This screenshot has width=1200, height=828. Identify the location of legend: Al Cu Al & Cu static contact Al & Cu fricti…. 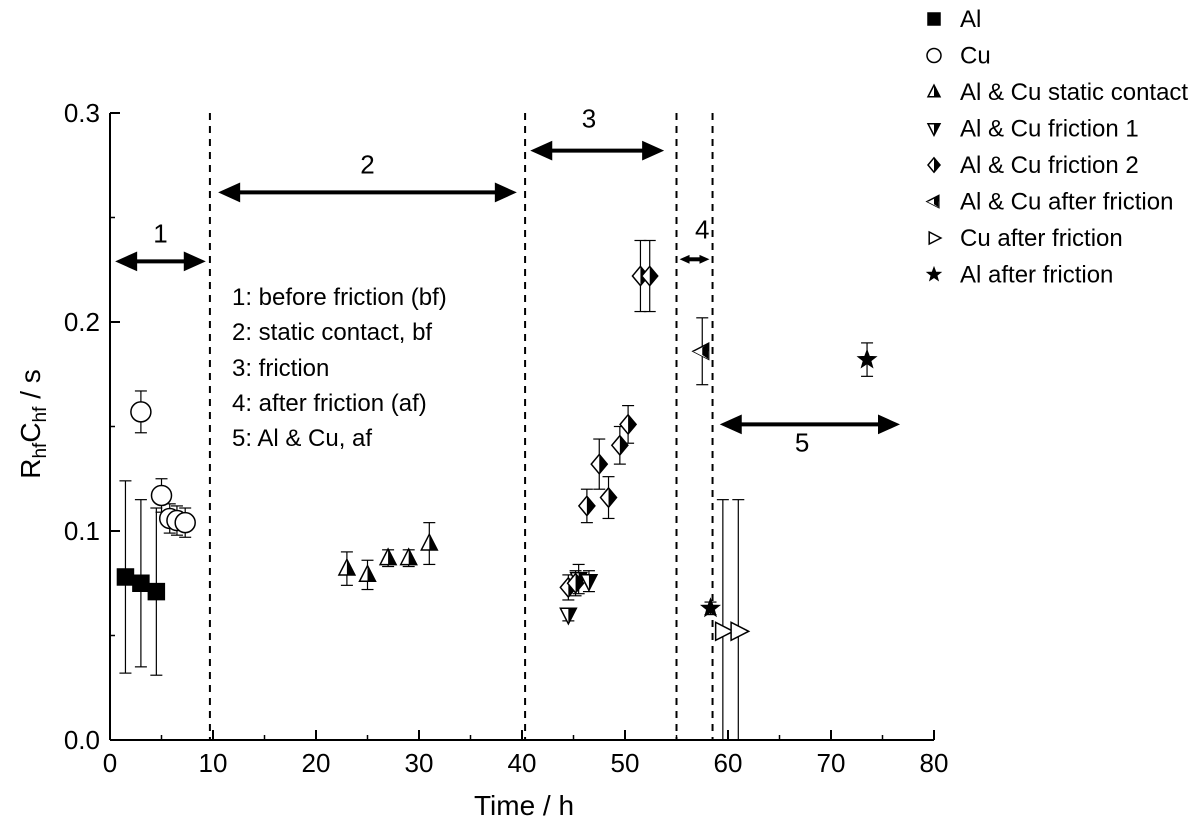
(1056, 147).